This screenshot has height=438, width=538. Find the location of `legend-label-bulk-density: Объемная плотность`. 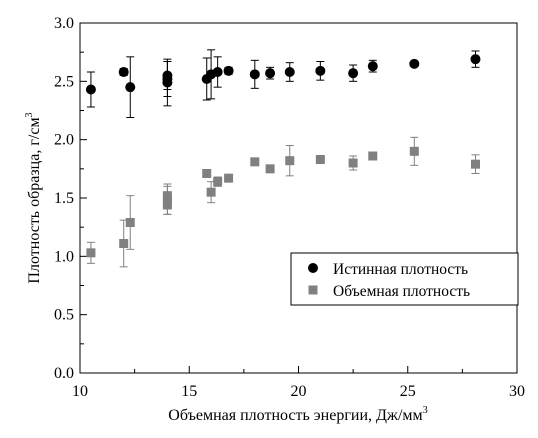

legend-label-bulk-density: Объемная плотность is located at coordinates (401, 291).